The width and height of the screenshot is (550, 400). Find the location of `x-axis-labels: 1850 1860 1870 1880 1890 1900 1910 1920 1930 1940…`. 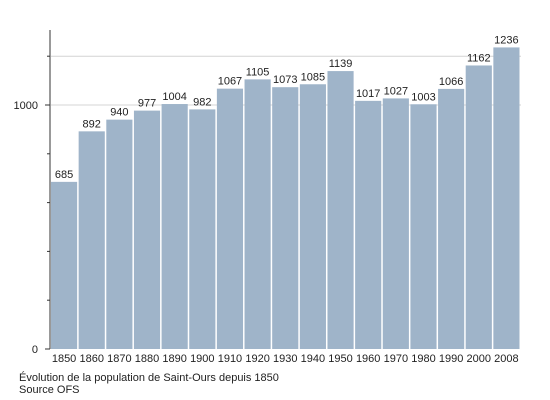

x-axis-labels: 1850 1860 1870 1880 1890 1900 1910 1920 1930 1940… is located at coordinates (285, 359).